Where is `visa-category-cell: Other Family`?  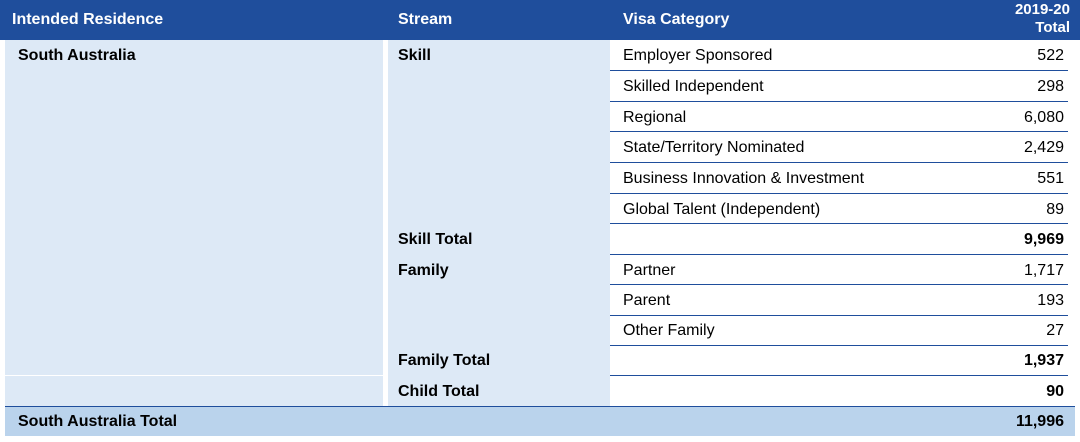 visa-category-cell: Other Family is located at coordinates (669, 330).